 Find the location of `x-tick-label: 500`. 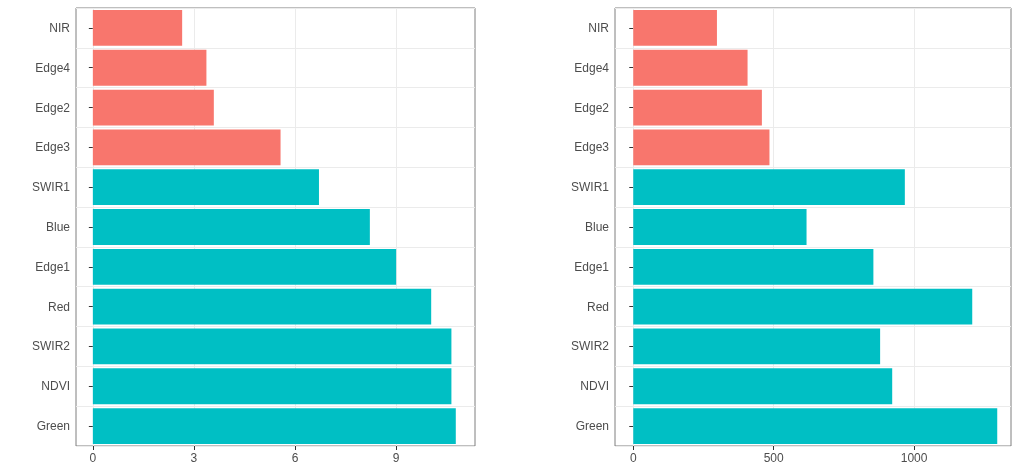

x-tick-label: 500 is located at coordinates (774, 458).